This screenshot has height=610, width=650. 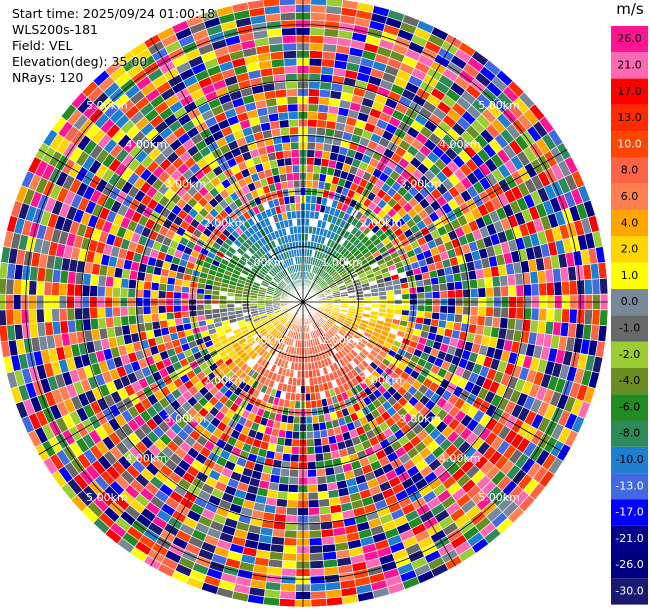 What do you see at coordinates (80, 61) in the screenshot?
I see `elevation: Elevation(deg): 35.00` at bounding box center [80, 61].